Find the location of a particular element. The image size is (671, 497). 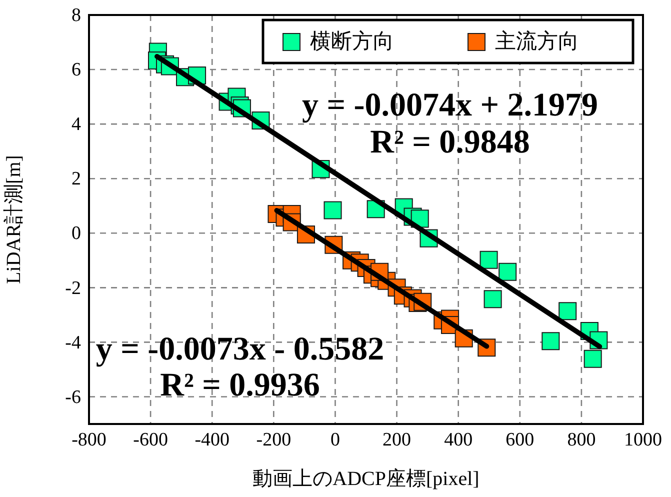

x-tick-label: -600 is located at coordinates (150, 439).